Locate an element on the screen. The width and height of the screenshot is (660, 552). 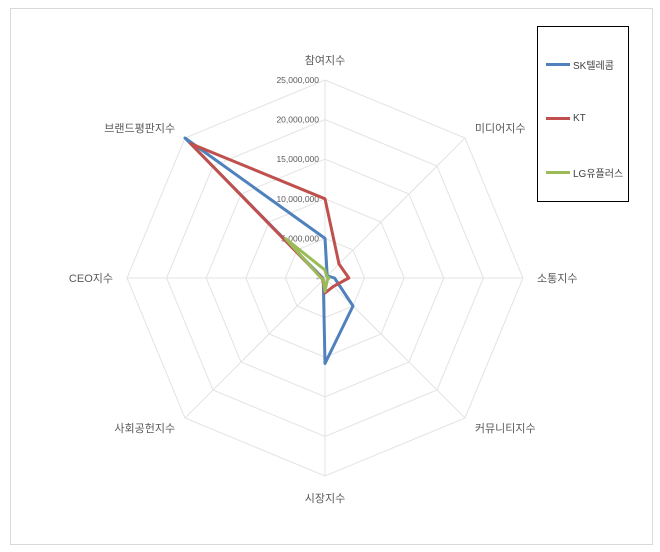
axis-label: 커뮤니티지수 is located at coordinates (505, 428).